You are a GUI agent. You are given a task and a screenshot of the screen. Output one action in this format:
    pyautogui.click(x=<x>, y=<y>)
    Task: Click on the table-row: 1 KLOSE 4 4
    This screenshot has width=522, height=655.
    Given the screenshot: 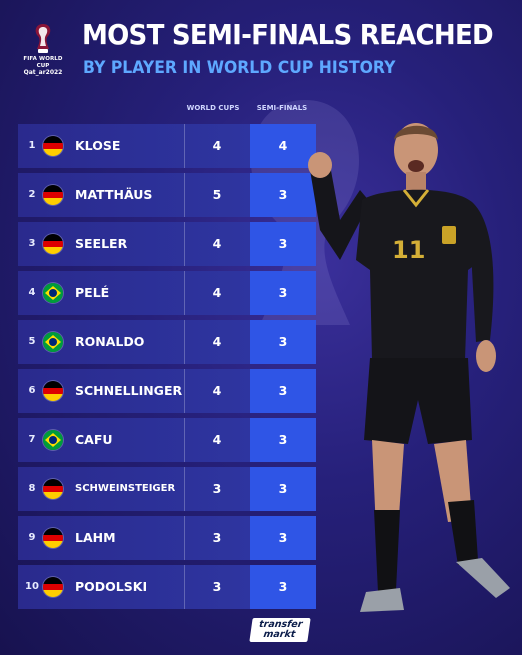 What is the action you would take?
    pyautogui.click(x=167, y=146)
    